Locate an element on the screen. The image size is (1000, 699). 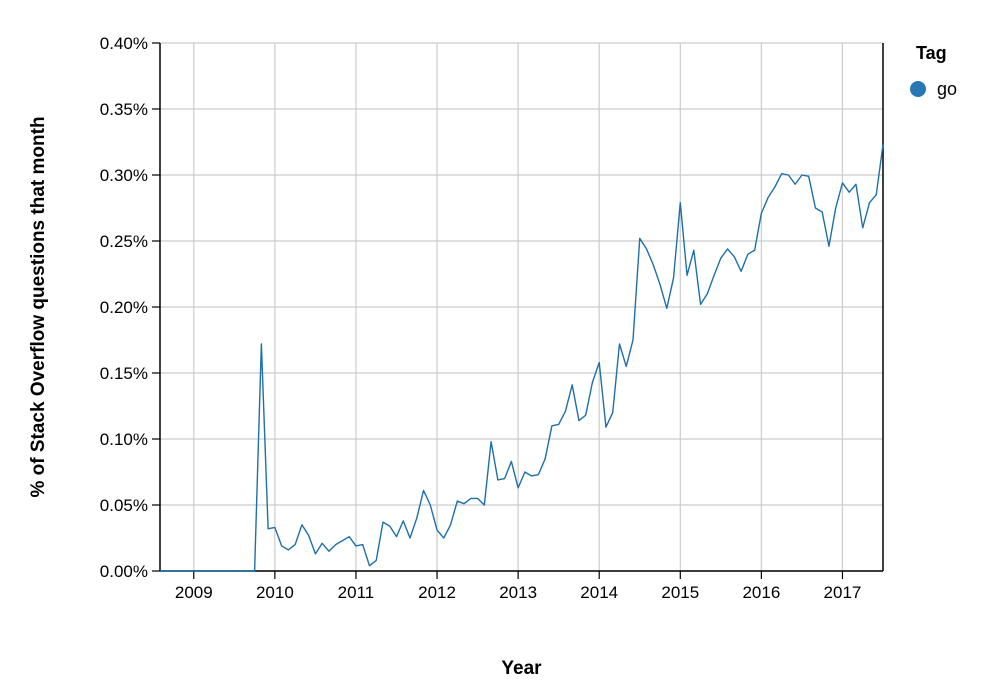
legend: Tag go is located at coordinates (933, 71).